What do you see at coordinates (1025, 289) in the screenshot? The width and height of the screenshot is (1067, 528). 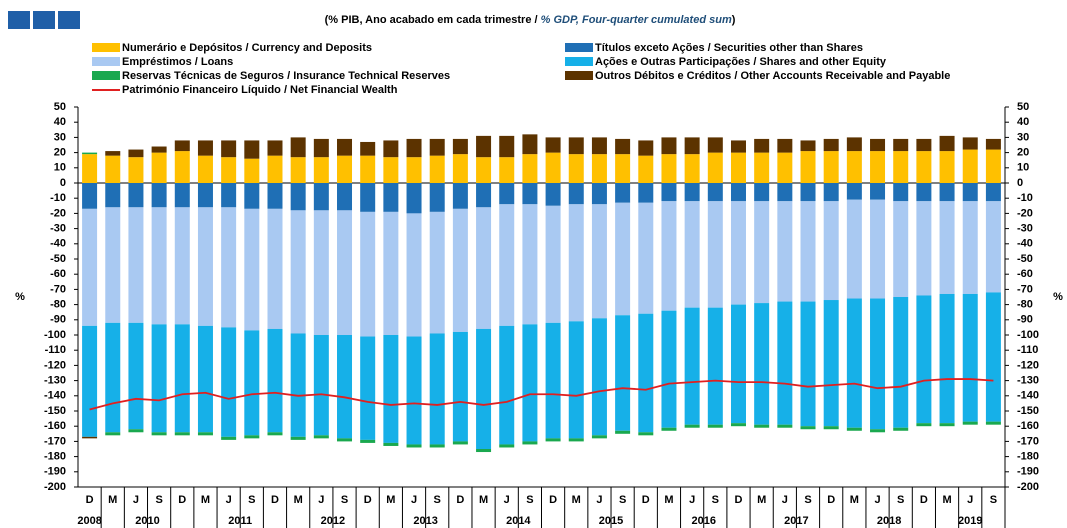 I see `y2-tick-label: -70` at bounding box center [1025, 289].